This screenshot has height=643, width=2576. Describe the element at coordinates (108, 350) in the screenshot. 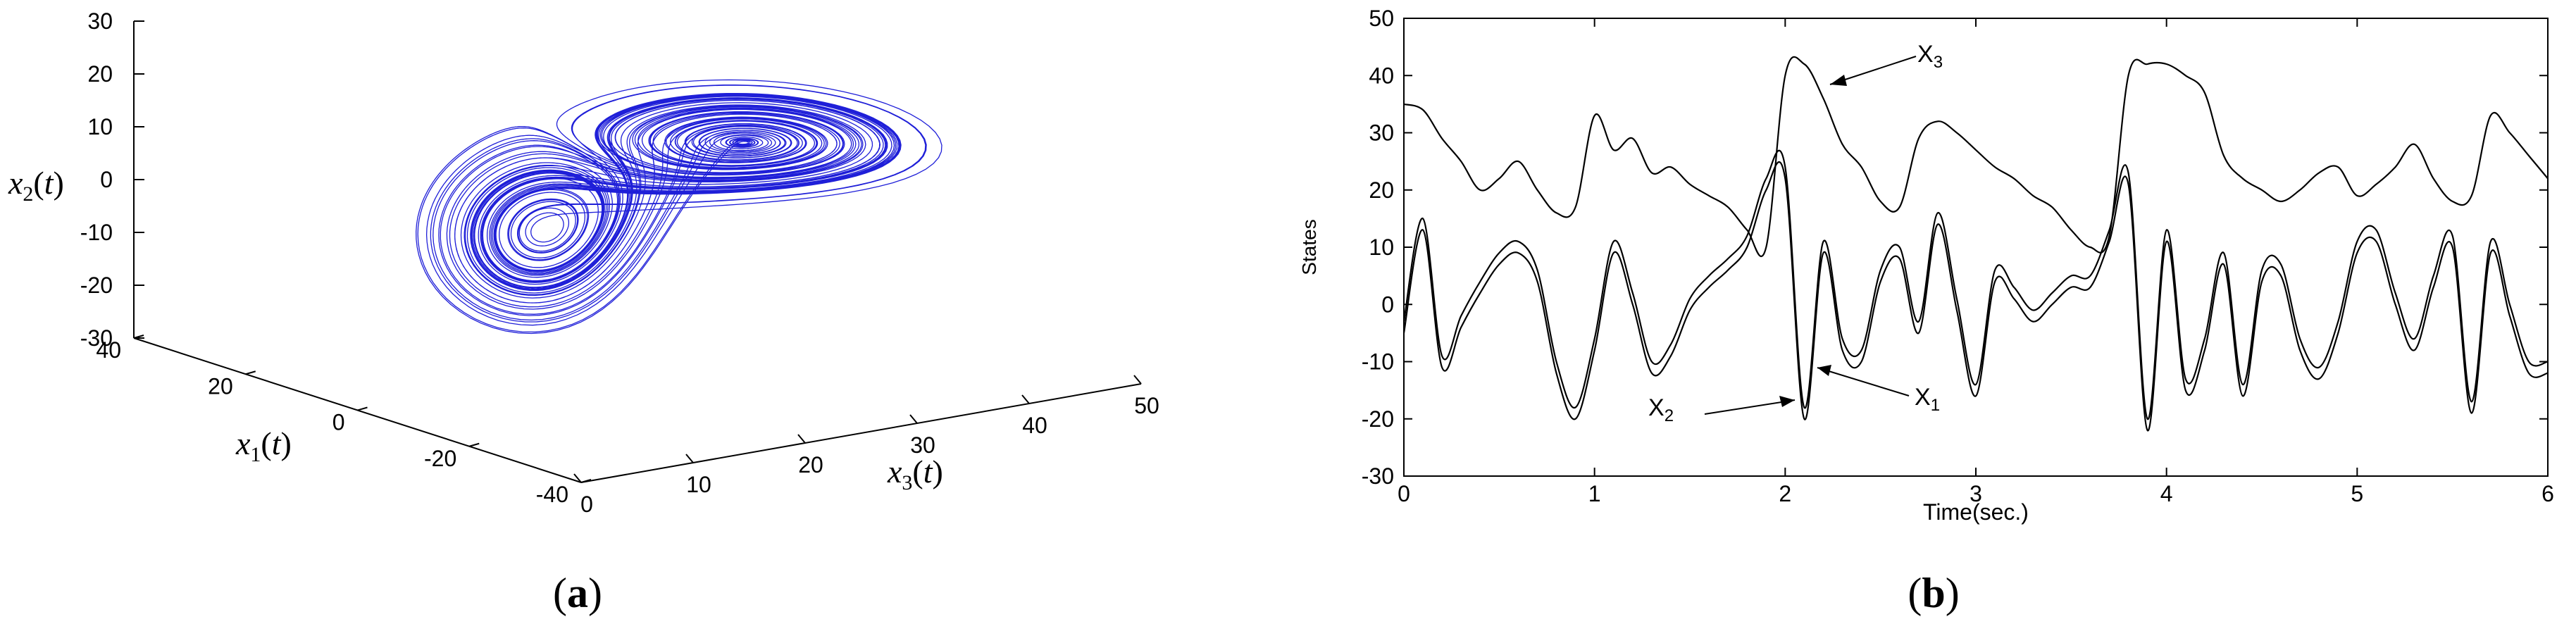

I see `x1-tick-label: 40` at that location.